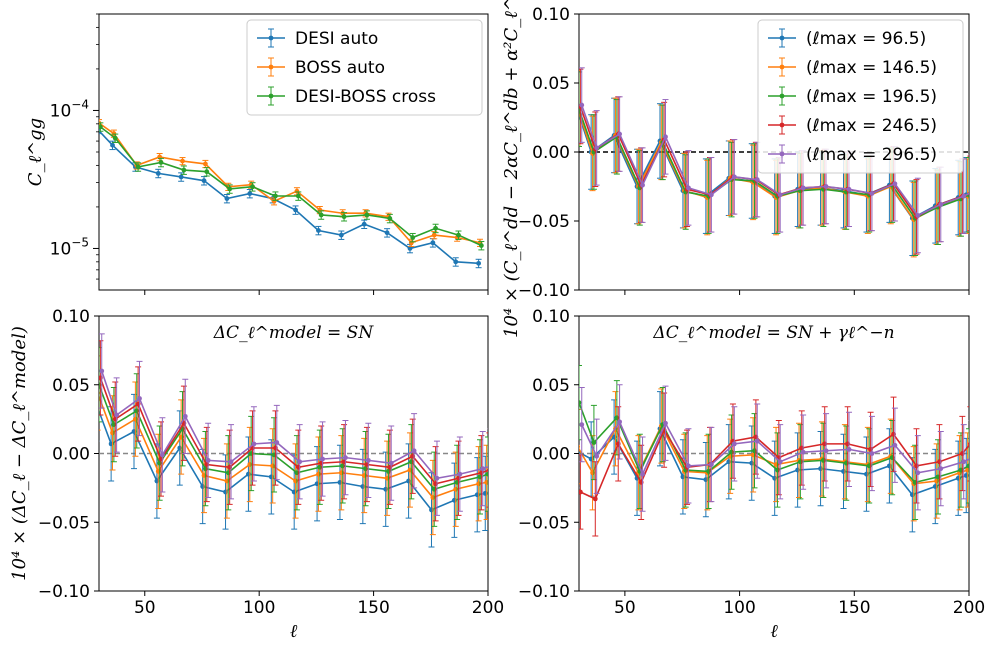 The width and height of the screenshot is (996, 647). What do you see at coordinates (773, 333) in the screenshot?
I see `panel-title: ΔC_ℓ^model = SN + γℓ^−n` at bounding box center [773, 333].